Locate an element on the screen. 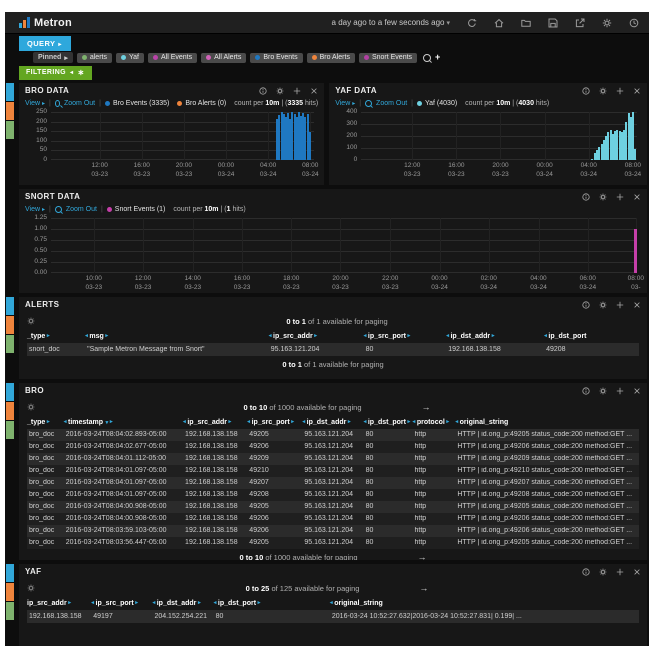 The height and width of the screenshot is (646, 656). legend-item-bro-alerts-0-: Bro Alerts (0) is located at coordinates (201, 103).